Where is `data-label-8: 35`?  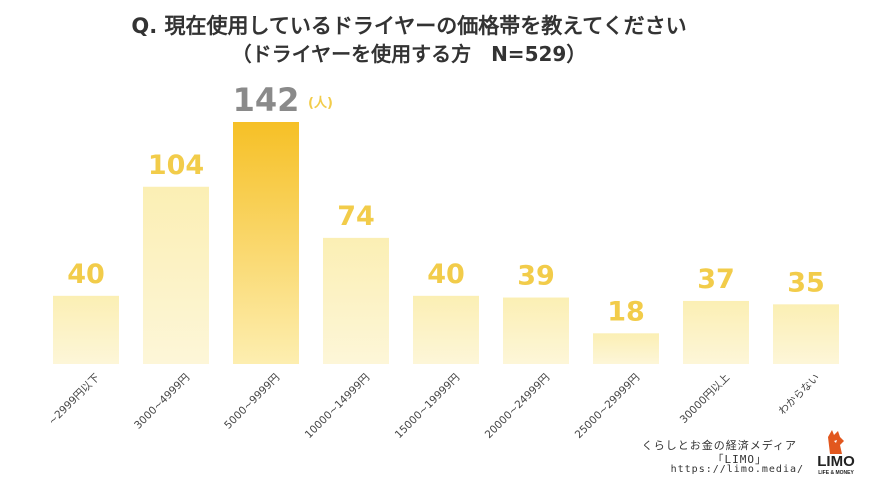
data-label-8: 35 is located at coordinates (806, 282).